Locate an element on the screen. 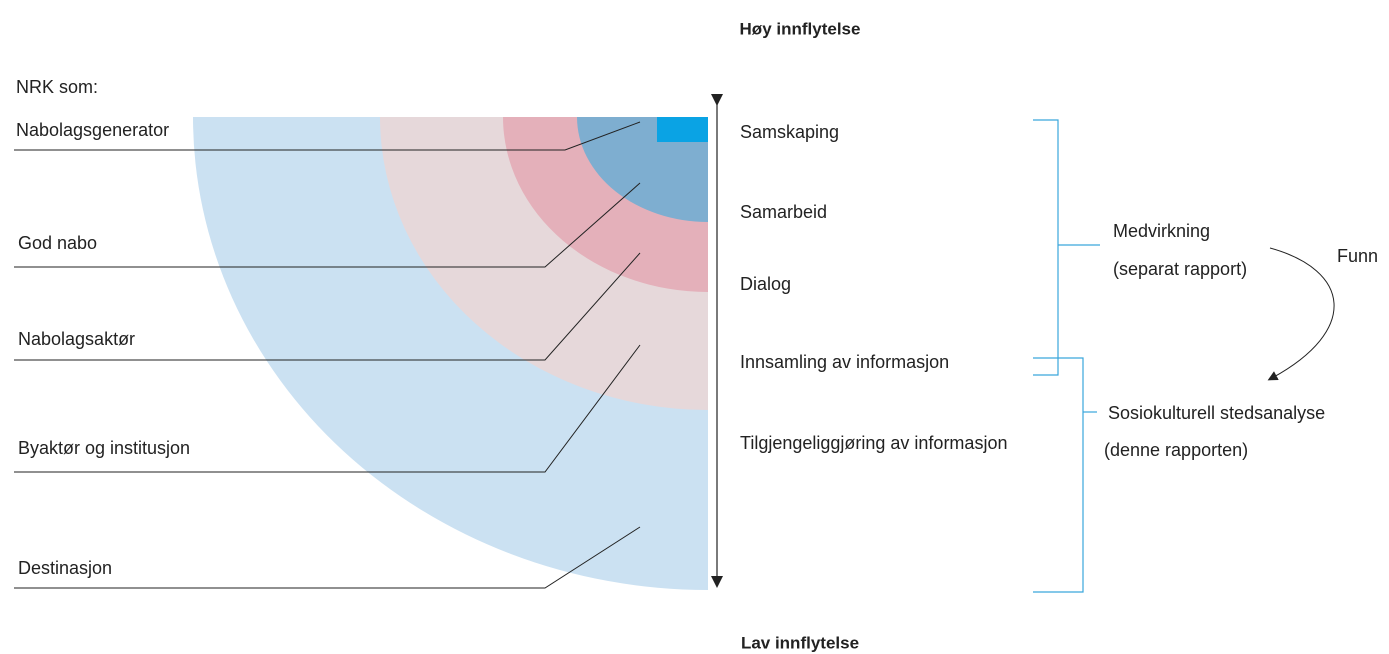 Image resolution: width=1389 pixels, height=654 pixels. left-label: Nabolagsaktør is located at coordinates (76, 339).